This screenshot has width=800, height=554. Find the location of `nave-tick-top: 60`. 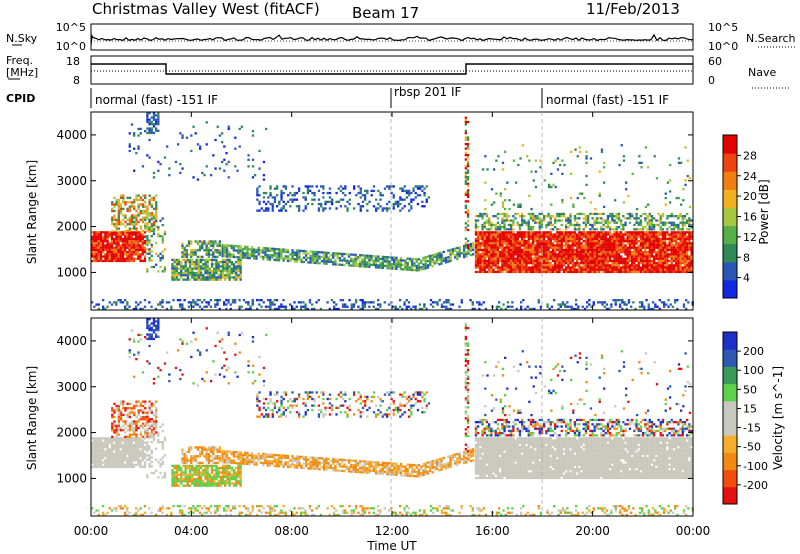

nave-tick-top: 60 is located at coordinates (715, 61).